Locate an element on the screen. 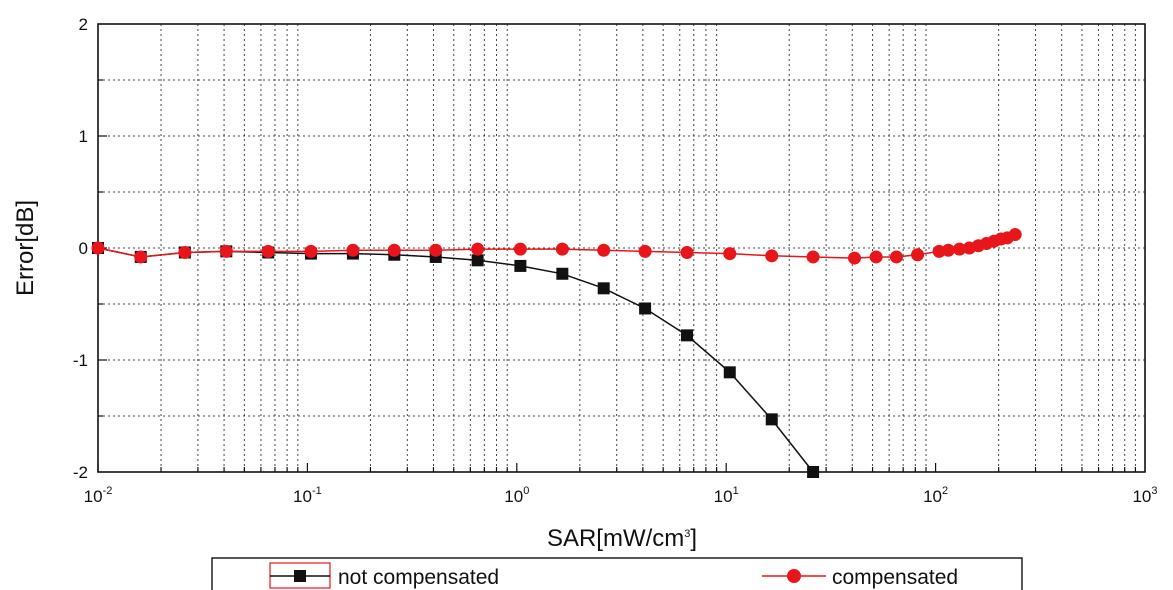  series-compensated is located at coordinates (556, 246).